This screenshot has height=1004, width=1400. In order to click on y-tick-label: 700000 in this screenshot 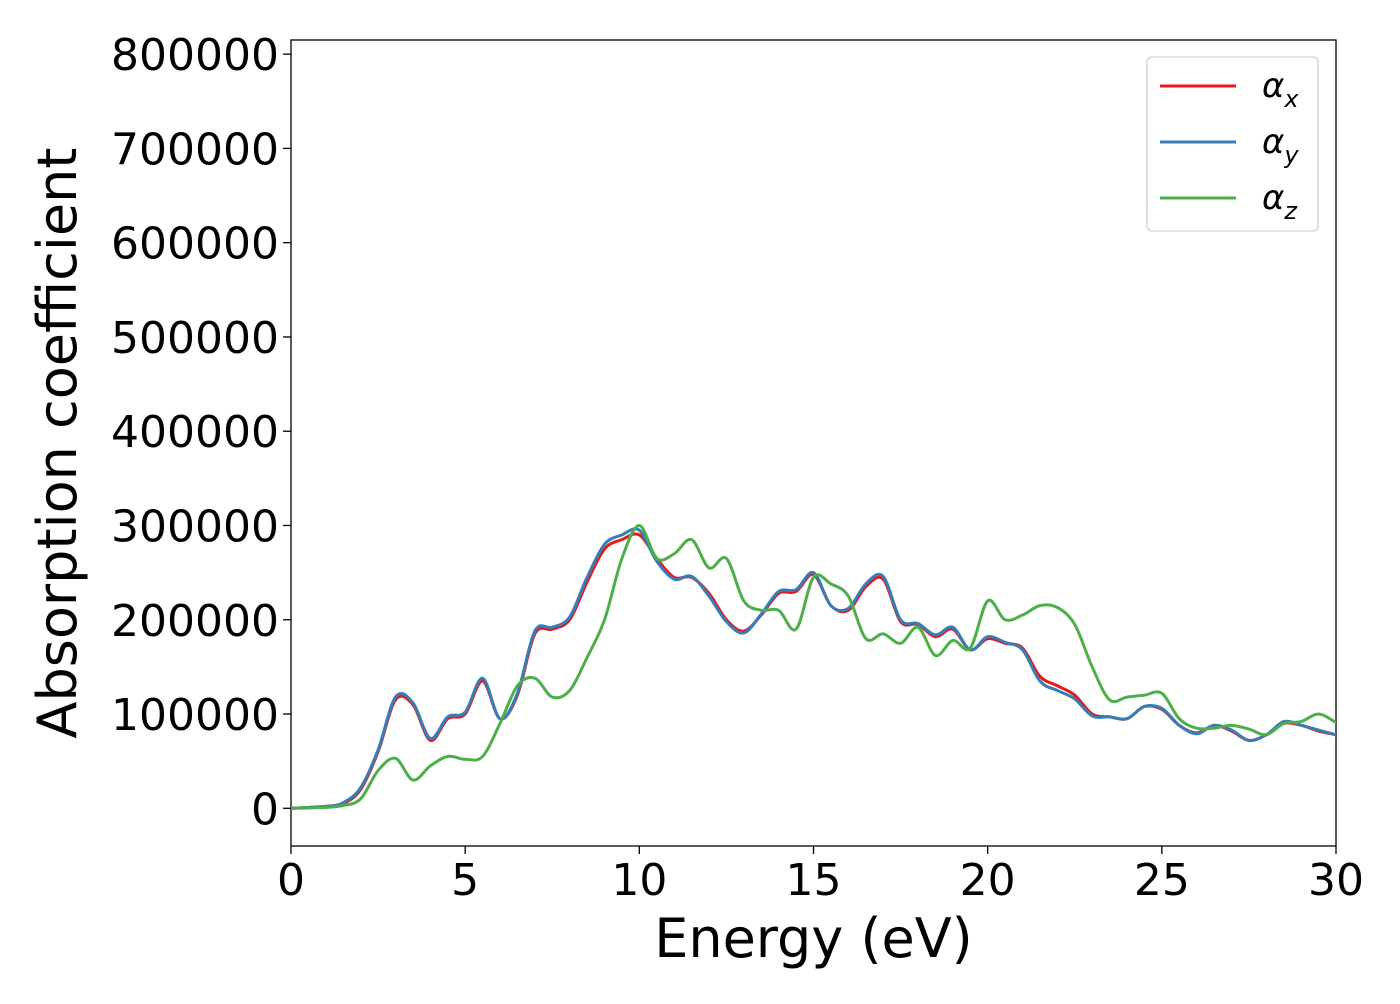, I will do `click(195, 149)`.